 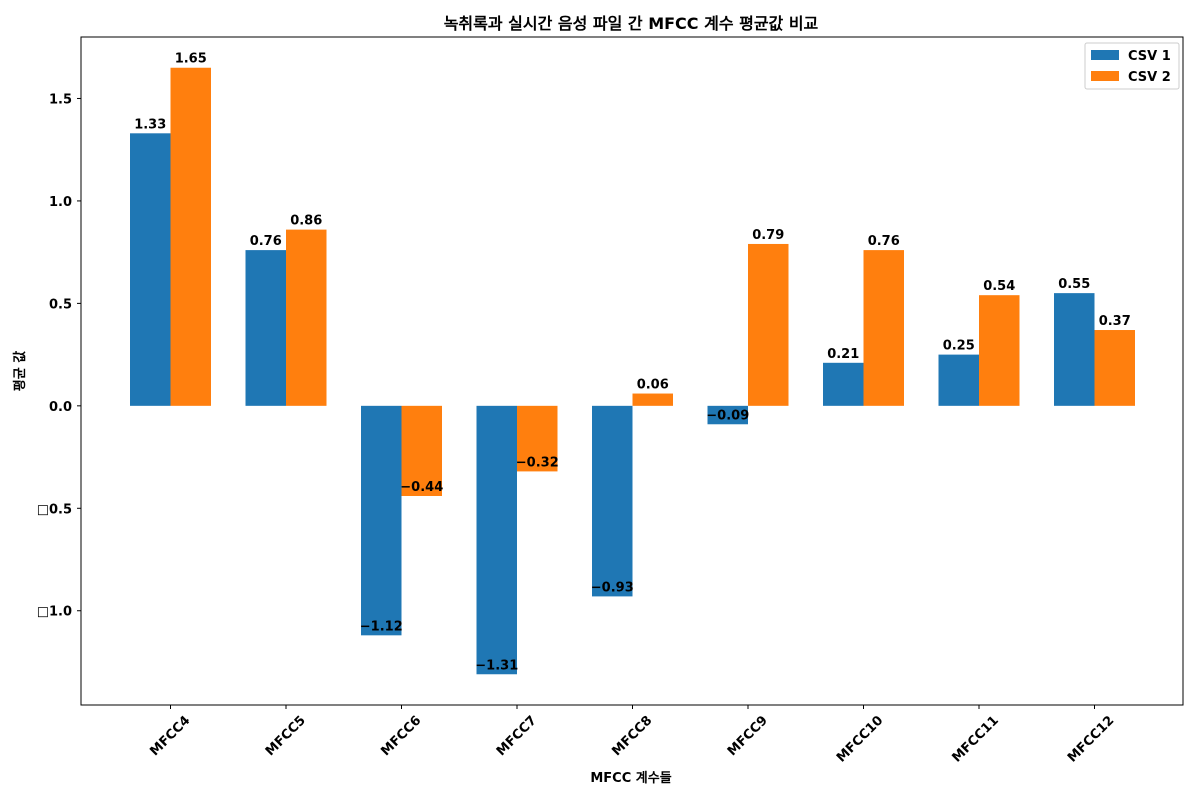 I want to click on legend-label-csv2: CSV 2, so click(x=1149, y=77).